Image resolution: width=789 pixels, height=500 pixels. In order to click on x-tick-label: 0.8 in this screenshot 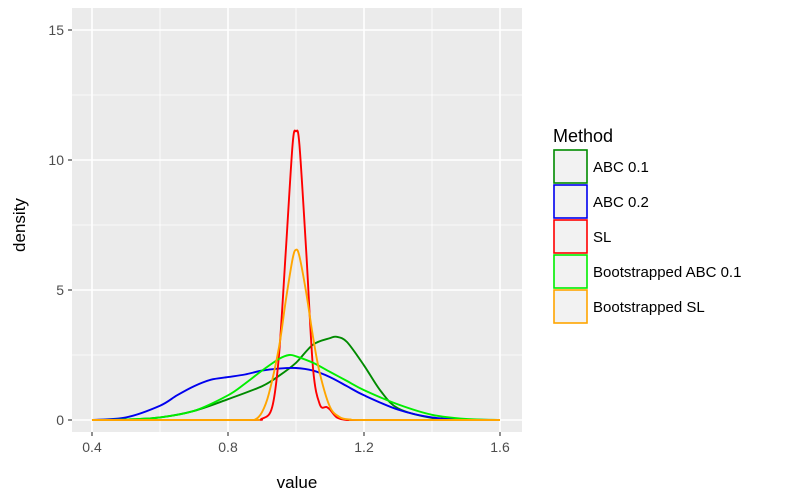, I will do `click(228, 447)`.